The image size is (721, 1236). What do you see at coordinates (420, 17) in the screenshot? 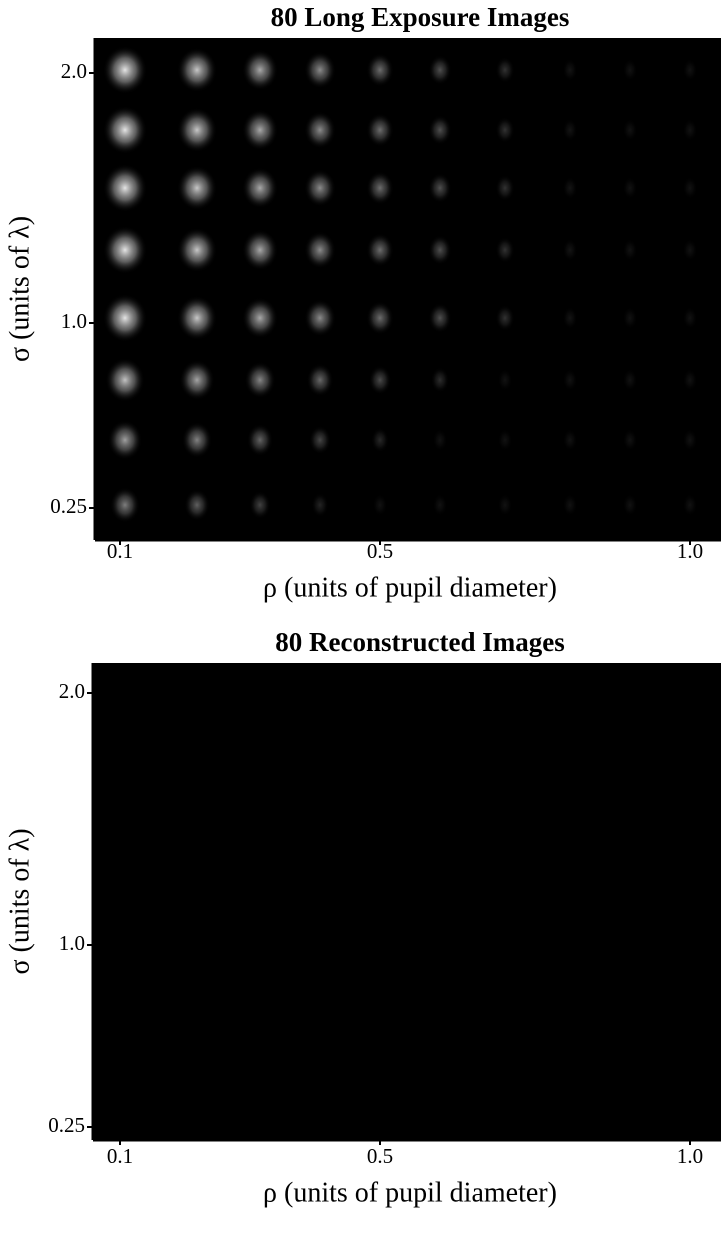
I see `panel-title: 80 Long Exposure Images` at bounding box center [420, 17].